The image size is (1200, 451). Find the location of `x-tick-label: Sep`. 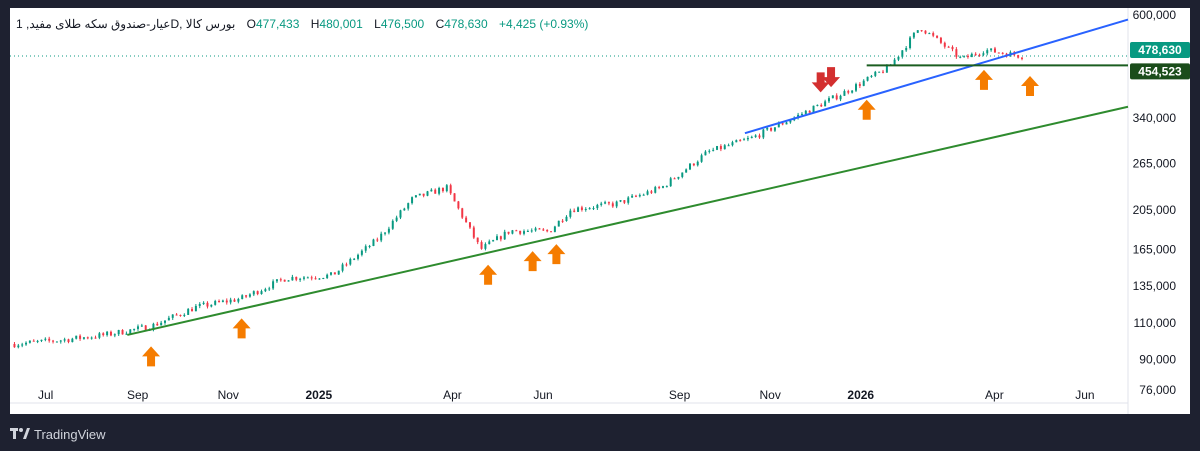

x-tick-label: Sep is located at coordinates (138, 395).